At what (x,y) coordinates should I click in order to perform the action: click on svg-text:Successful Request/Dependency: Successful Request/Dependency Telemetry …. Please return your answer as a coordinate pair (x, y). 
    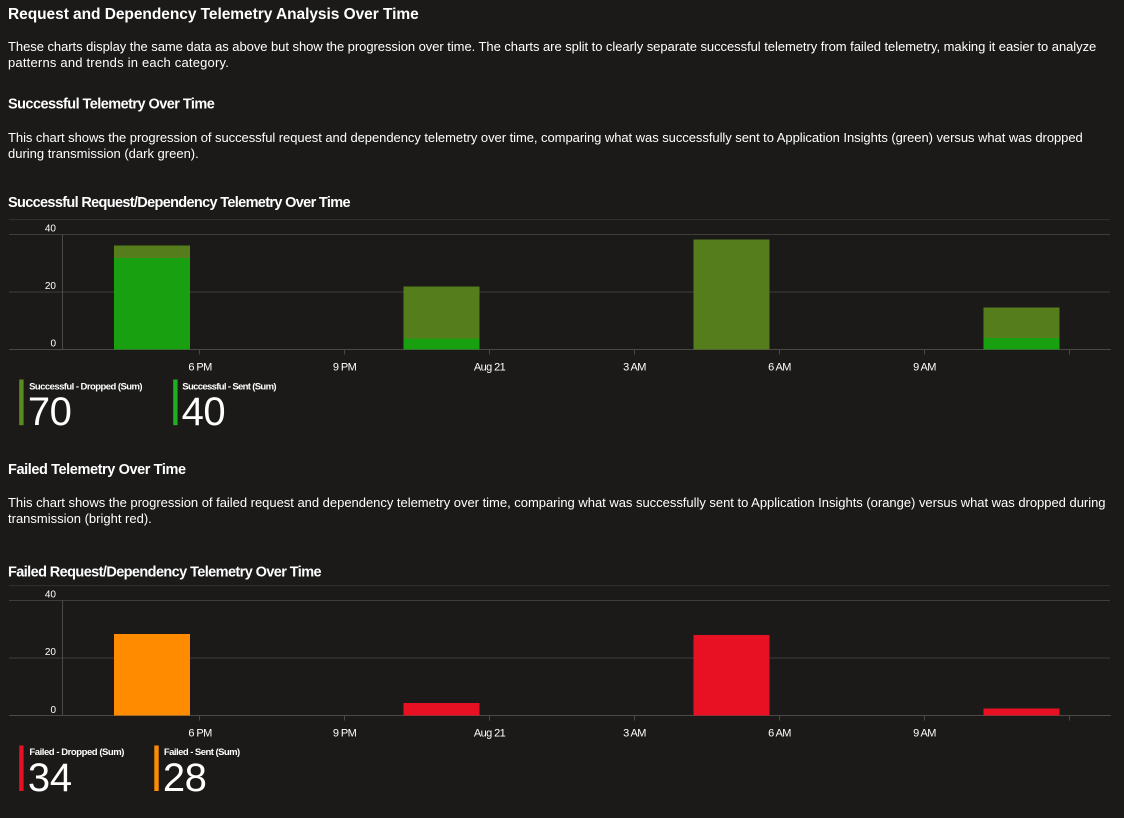
    Looking at the image, I should click on (179, 203).